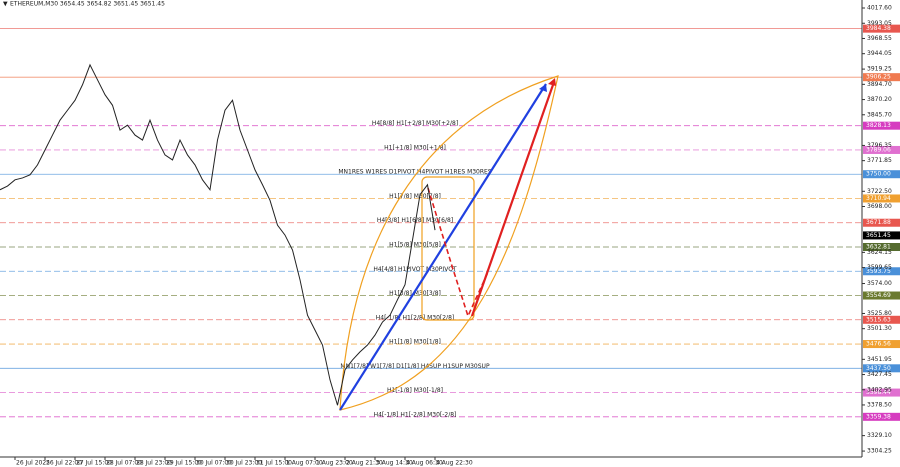 The image size is (900, 467). What do you see at coordinates (879, 38) in the screenshot?
I see `y-tick-label: 3968.55` at bounding box center [879, 38].